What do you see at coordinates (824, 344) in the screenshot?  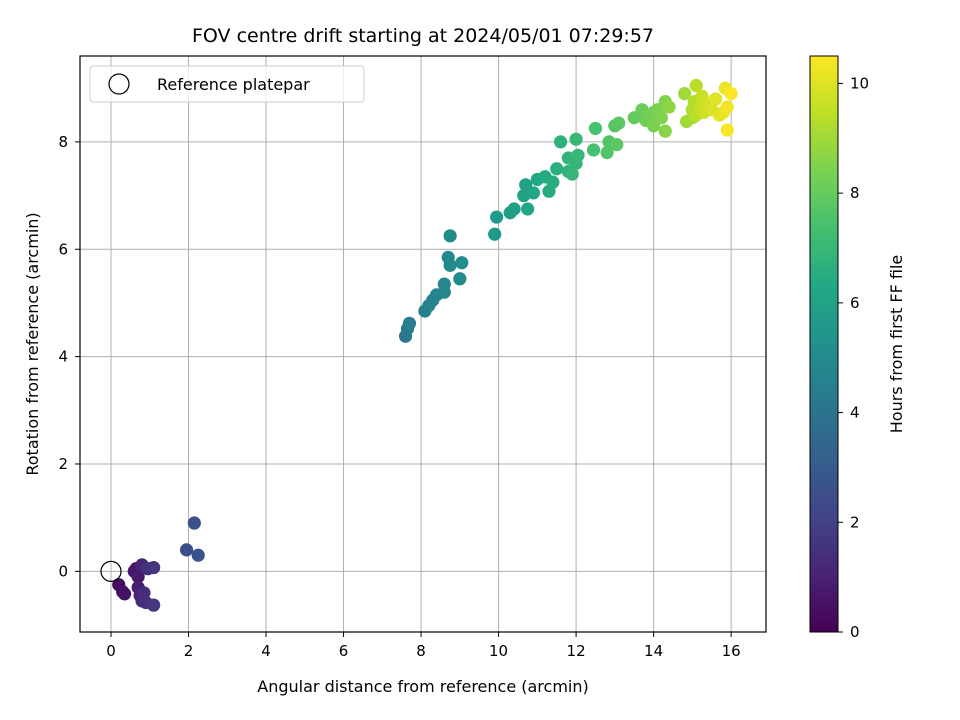 I see `colorbar-gradient` at bounding box center [824, 344].